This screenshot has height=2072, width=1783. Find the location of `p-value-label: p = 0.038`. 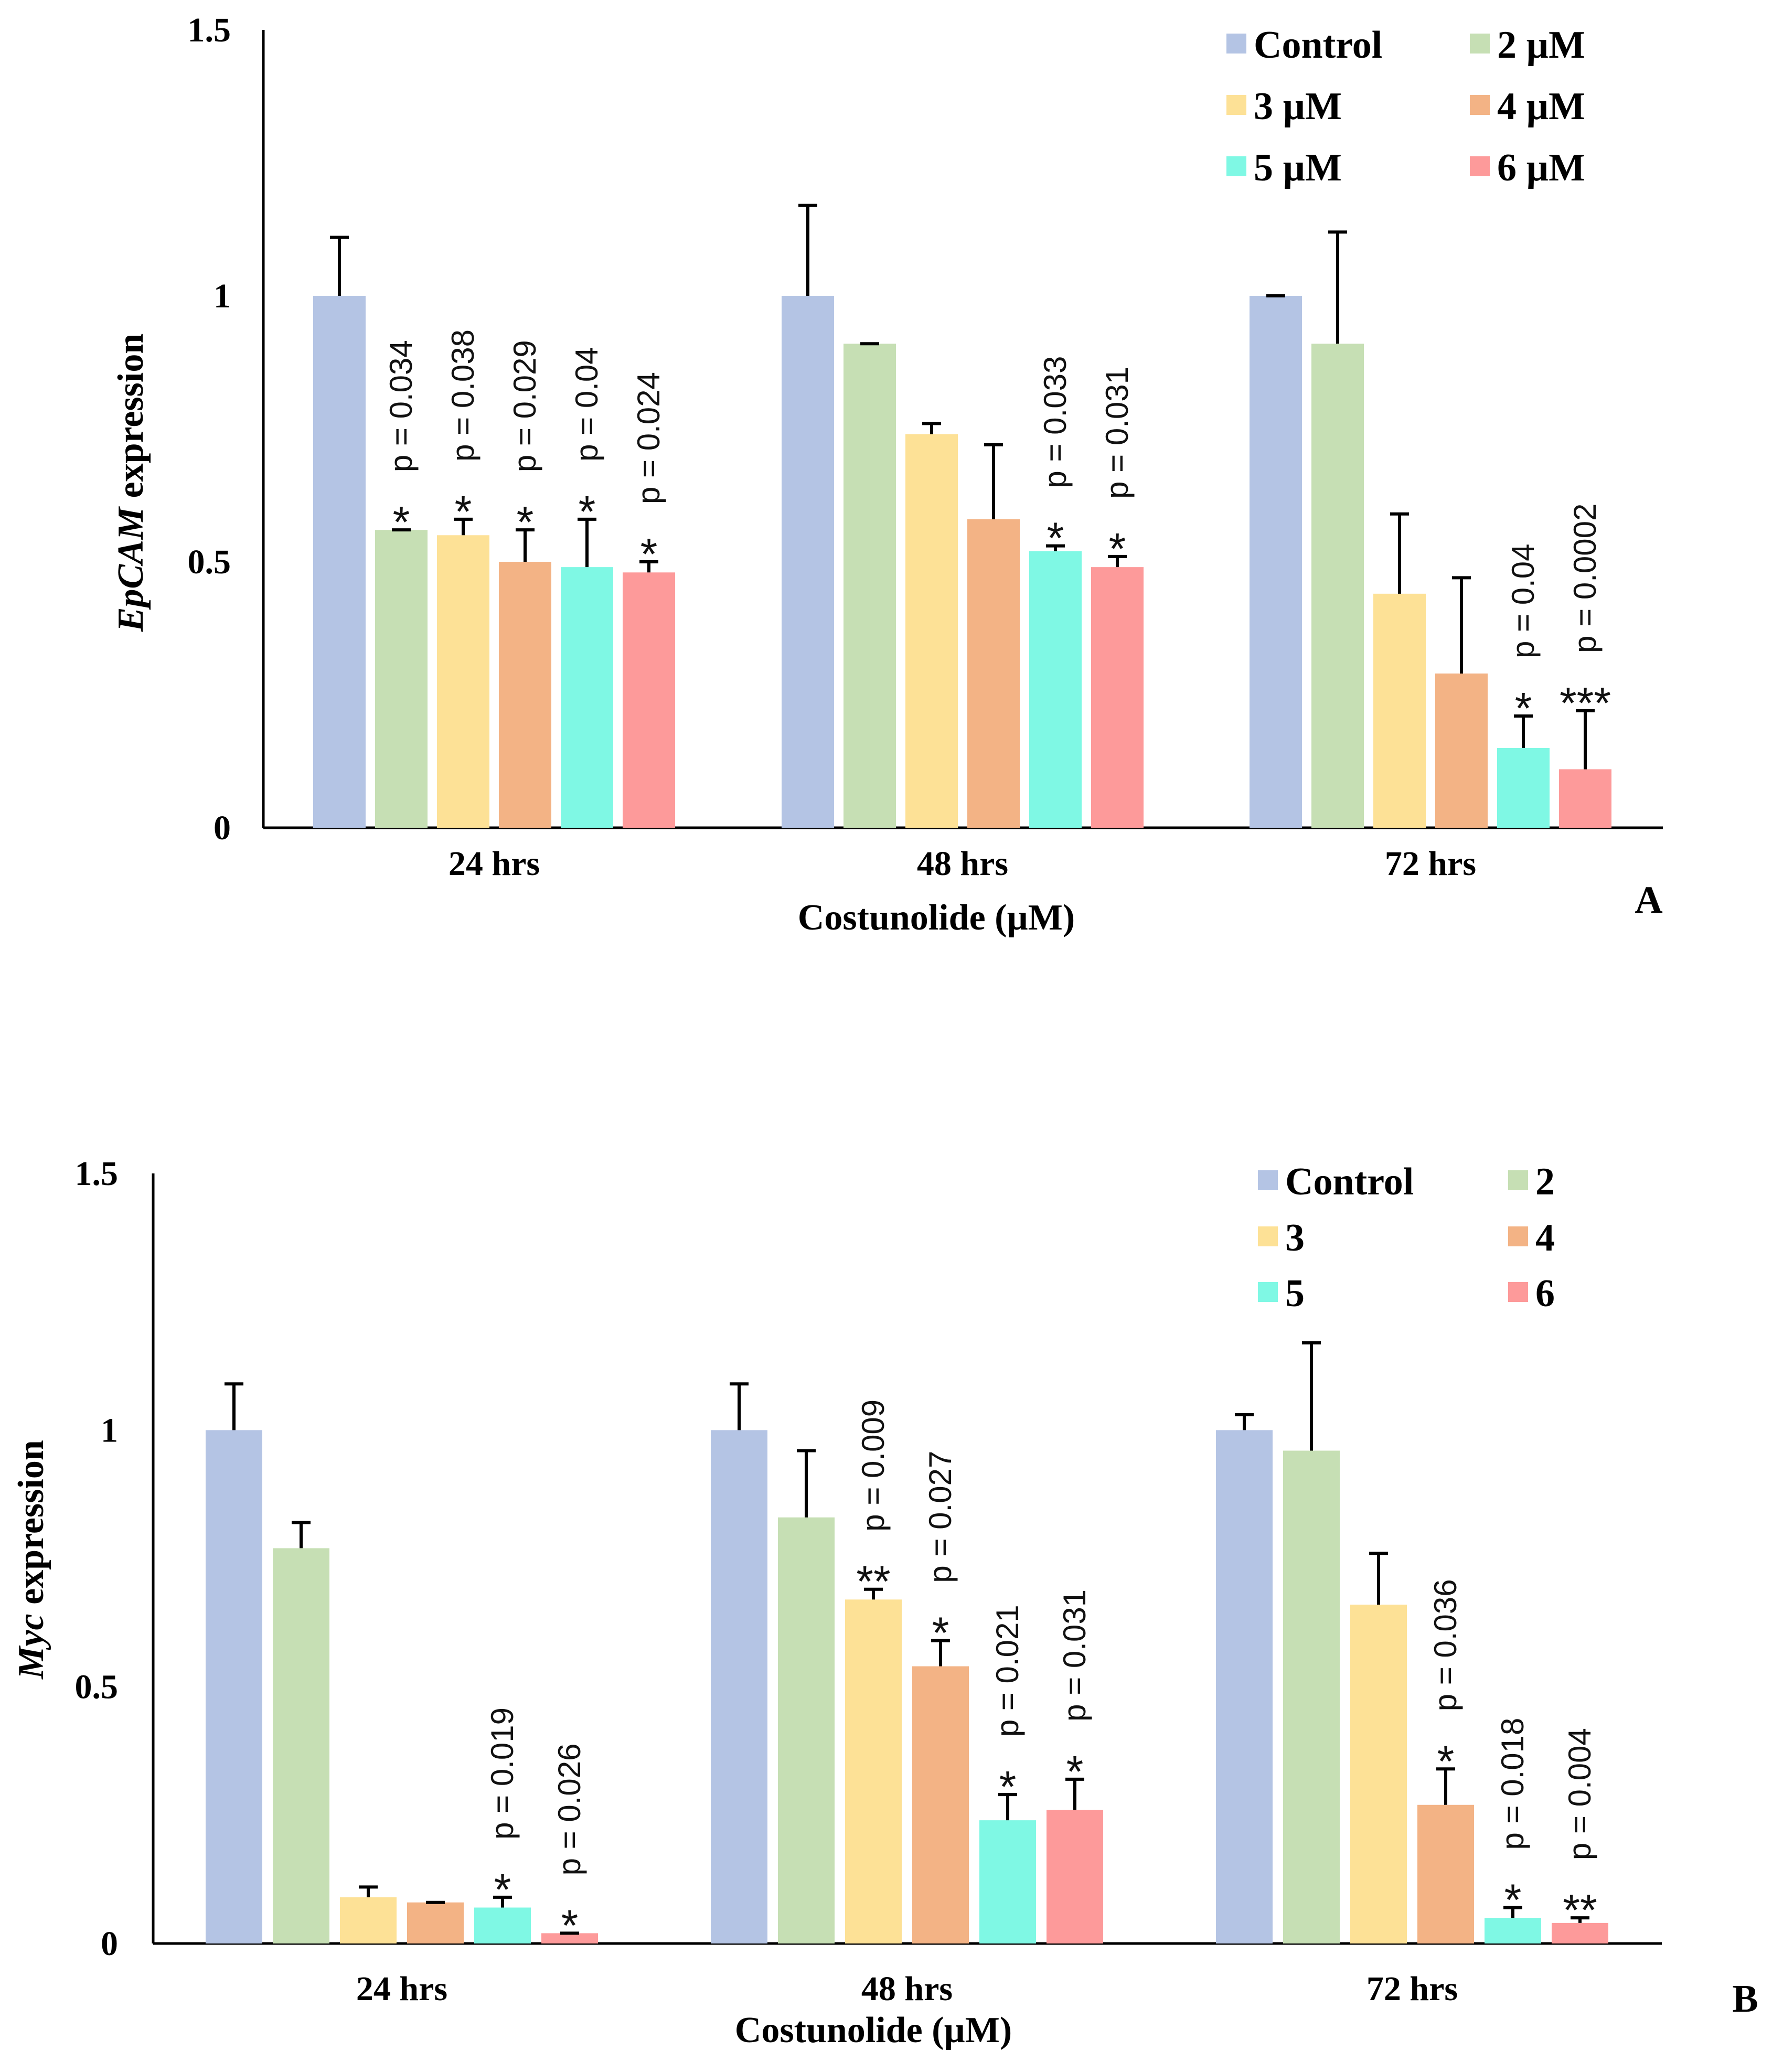

p-value-label: p = 0.038 is located at coordinates (463, 395).